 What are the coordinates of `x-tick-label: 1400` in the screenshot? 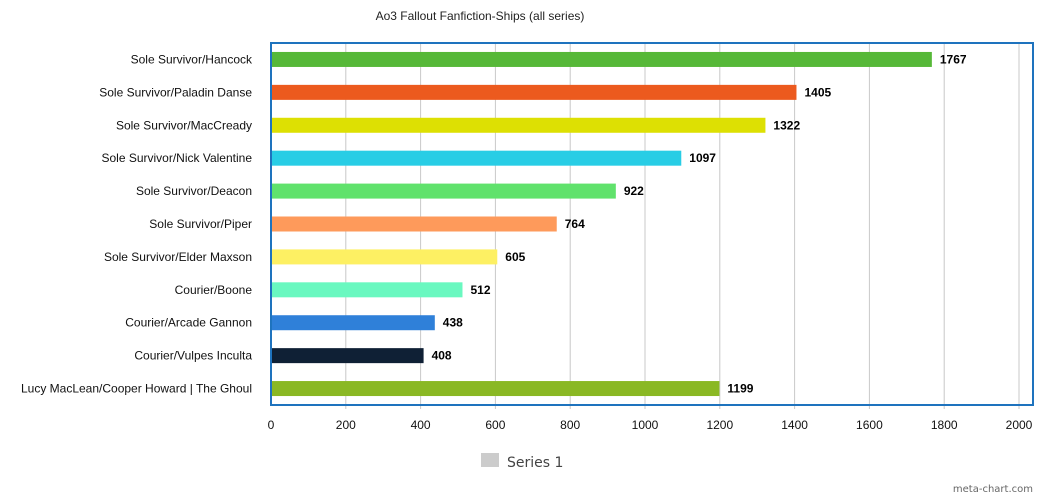 It's located at (794, 425).